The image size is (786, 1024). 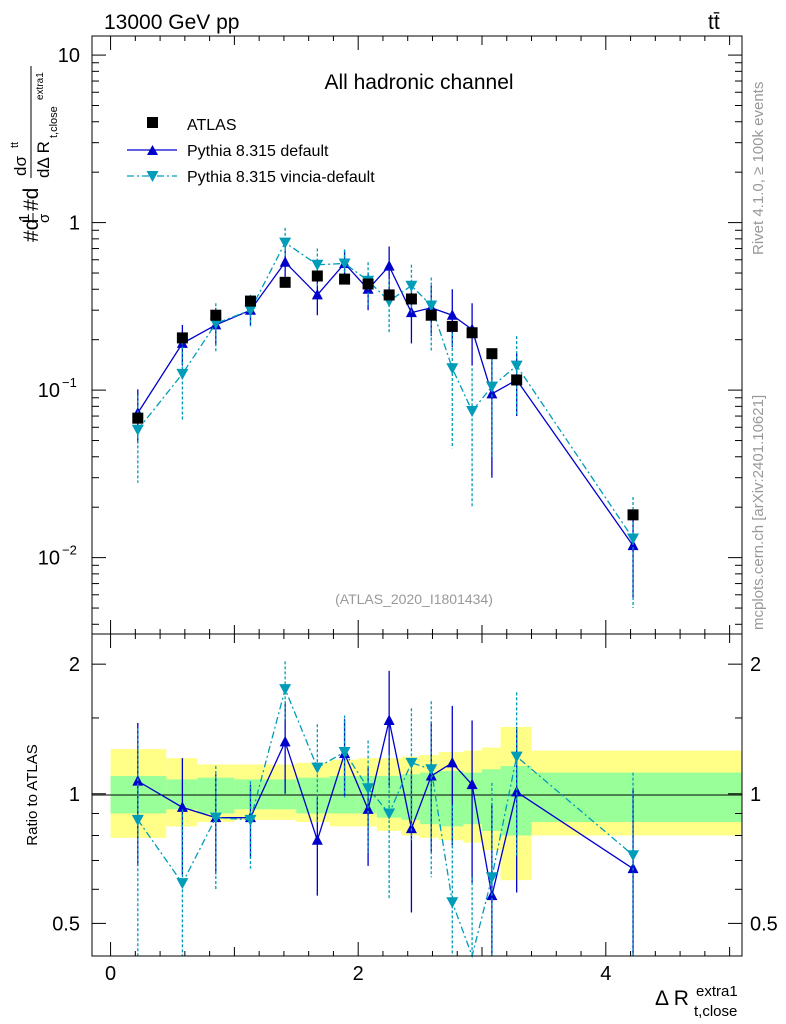 What do you see at coordinates (152, 122) in the screenshot?
I see `legend-atlas-marker` at bounding box center [152, 122].